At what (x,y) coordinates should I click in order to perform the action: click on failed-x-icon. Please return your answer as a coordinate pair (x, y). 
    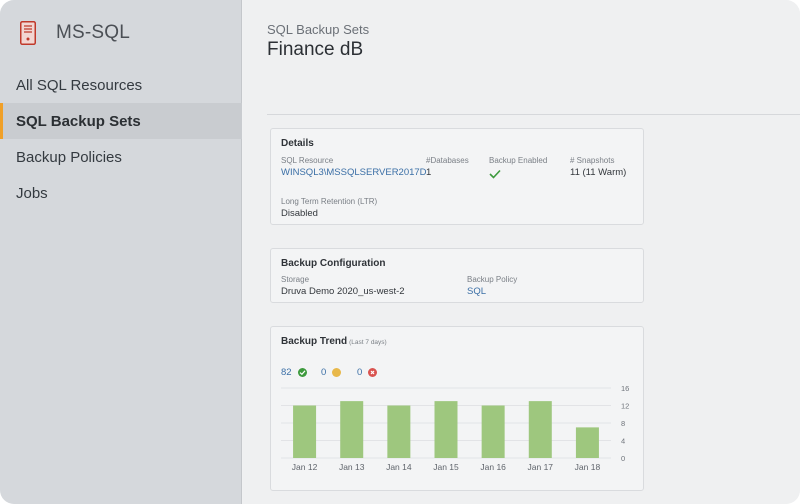
    Looking at the image, I should click on (373, 372).